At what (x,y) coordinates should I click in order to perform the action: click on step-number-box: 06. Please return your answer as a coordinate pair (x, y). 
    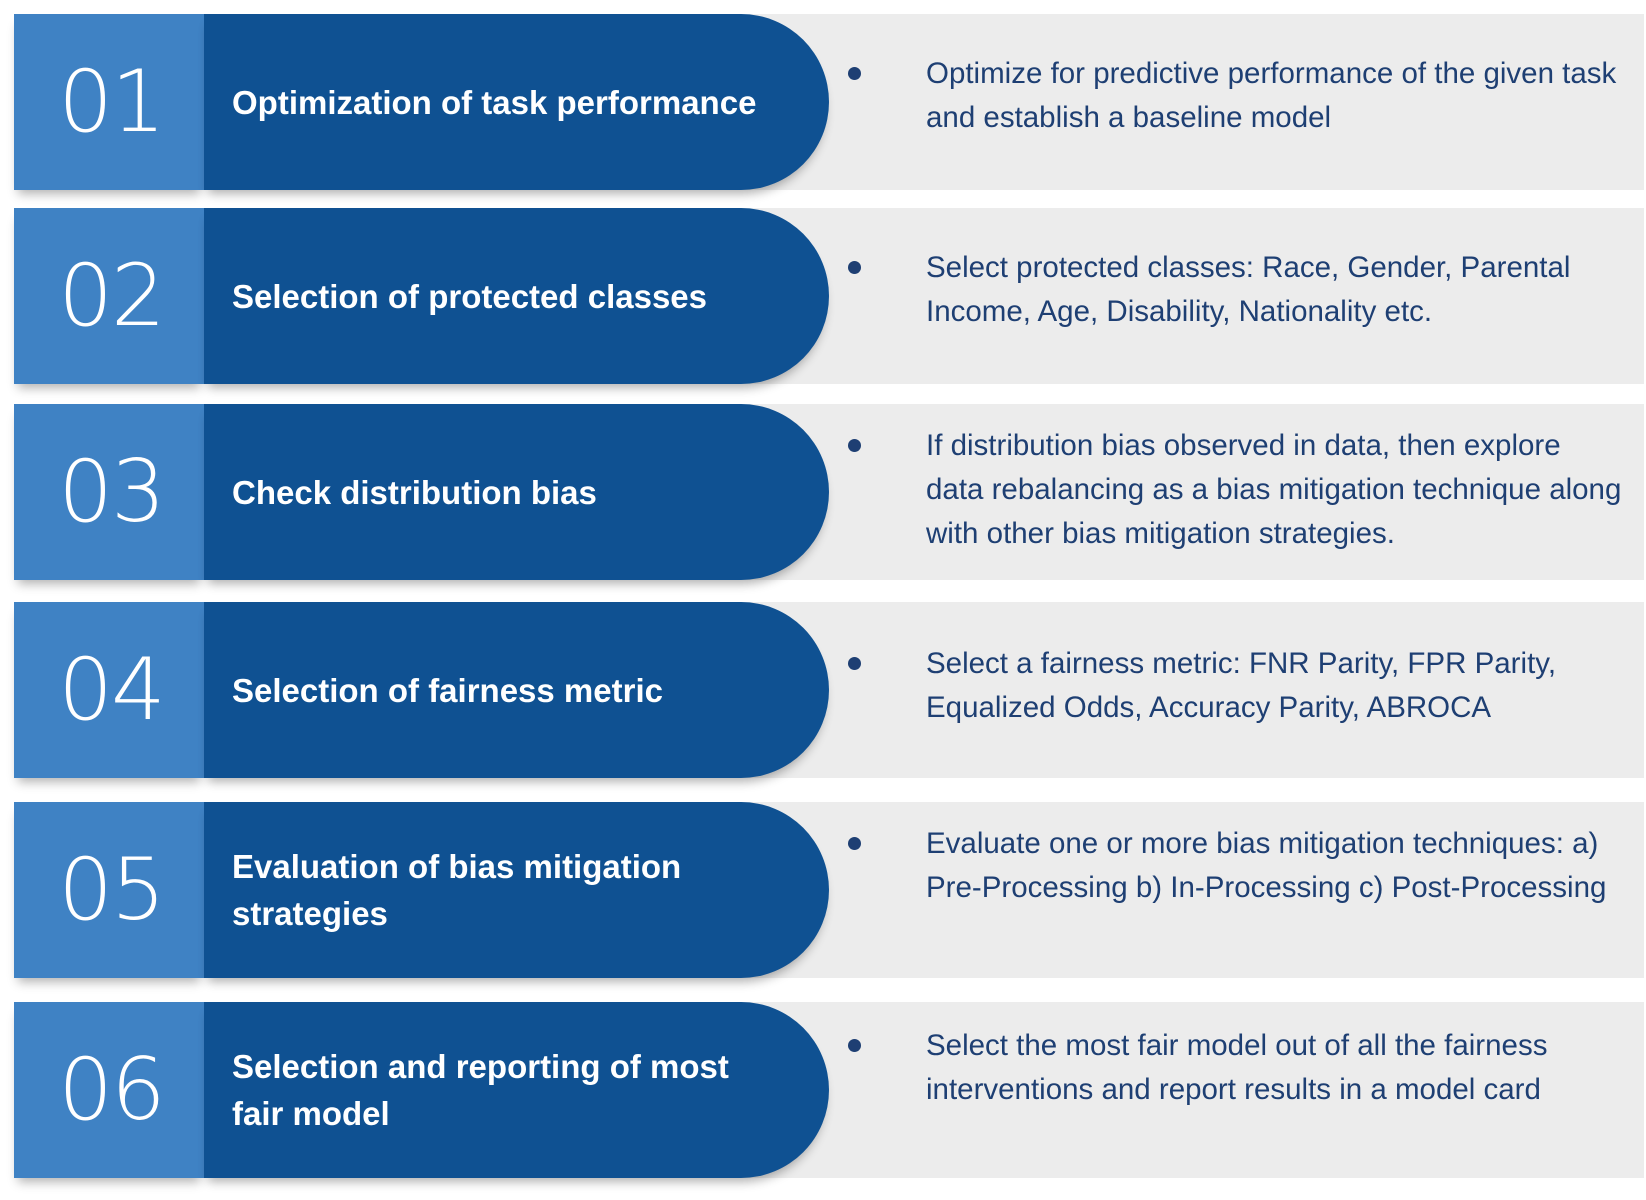
    Looking at the image, I should click on (109, 1090).